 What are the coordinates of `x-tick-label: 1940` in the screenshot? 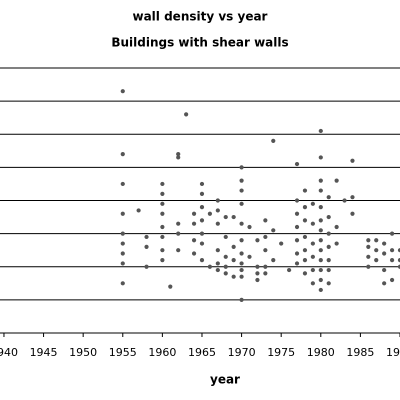 It's located at (9, 352).